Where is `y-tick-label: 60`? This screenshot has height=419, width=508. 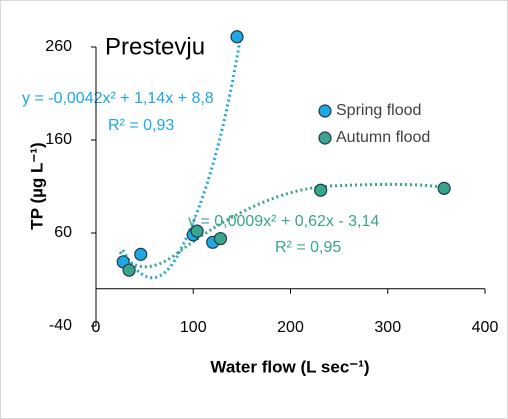 y-tick-label: 60 is located at coordinates (63, 232).